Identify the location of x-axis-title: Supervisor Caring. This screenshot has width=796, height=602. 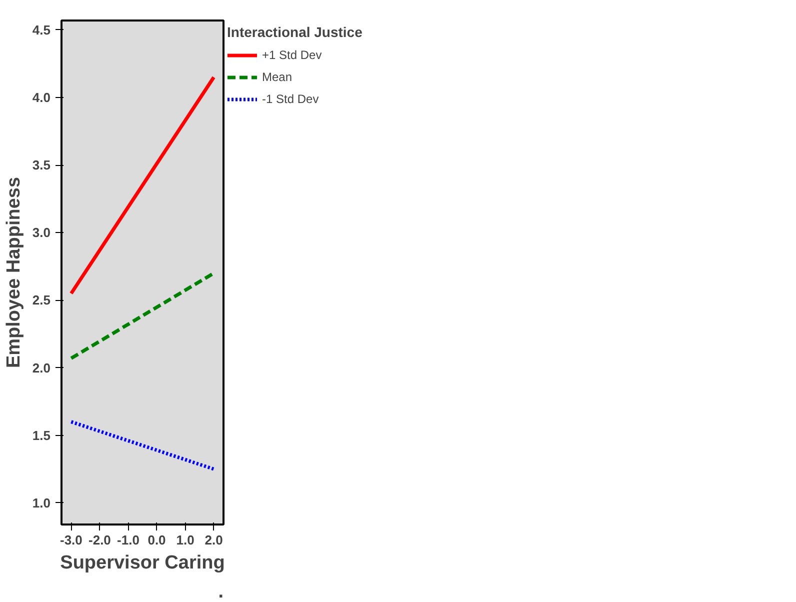
(142, 563).